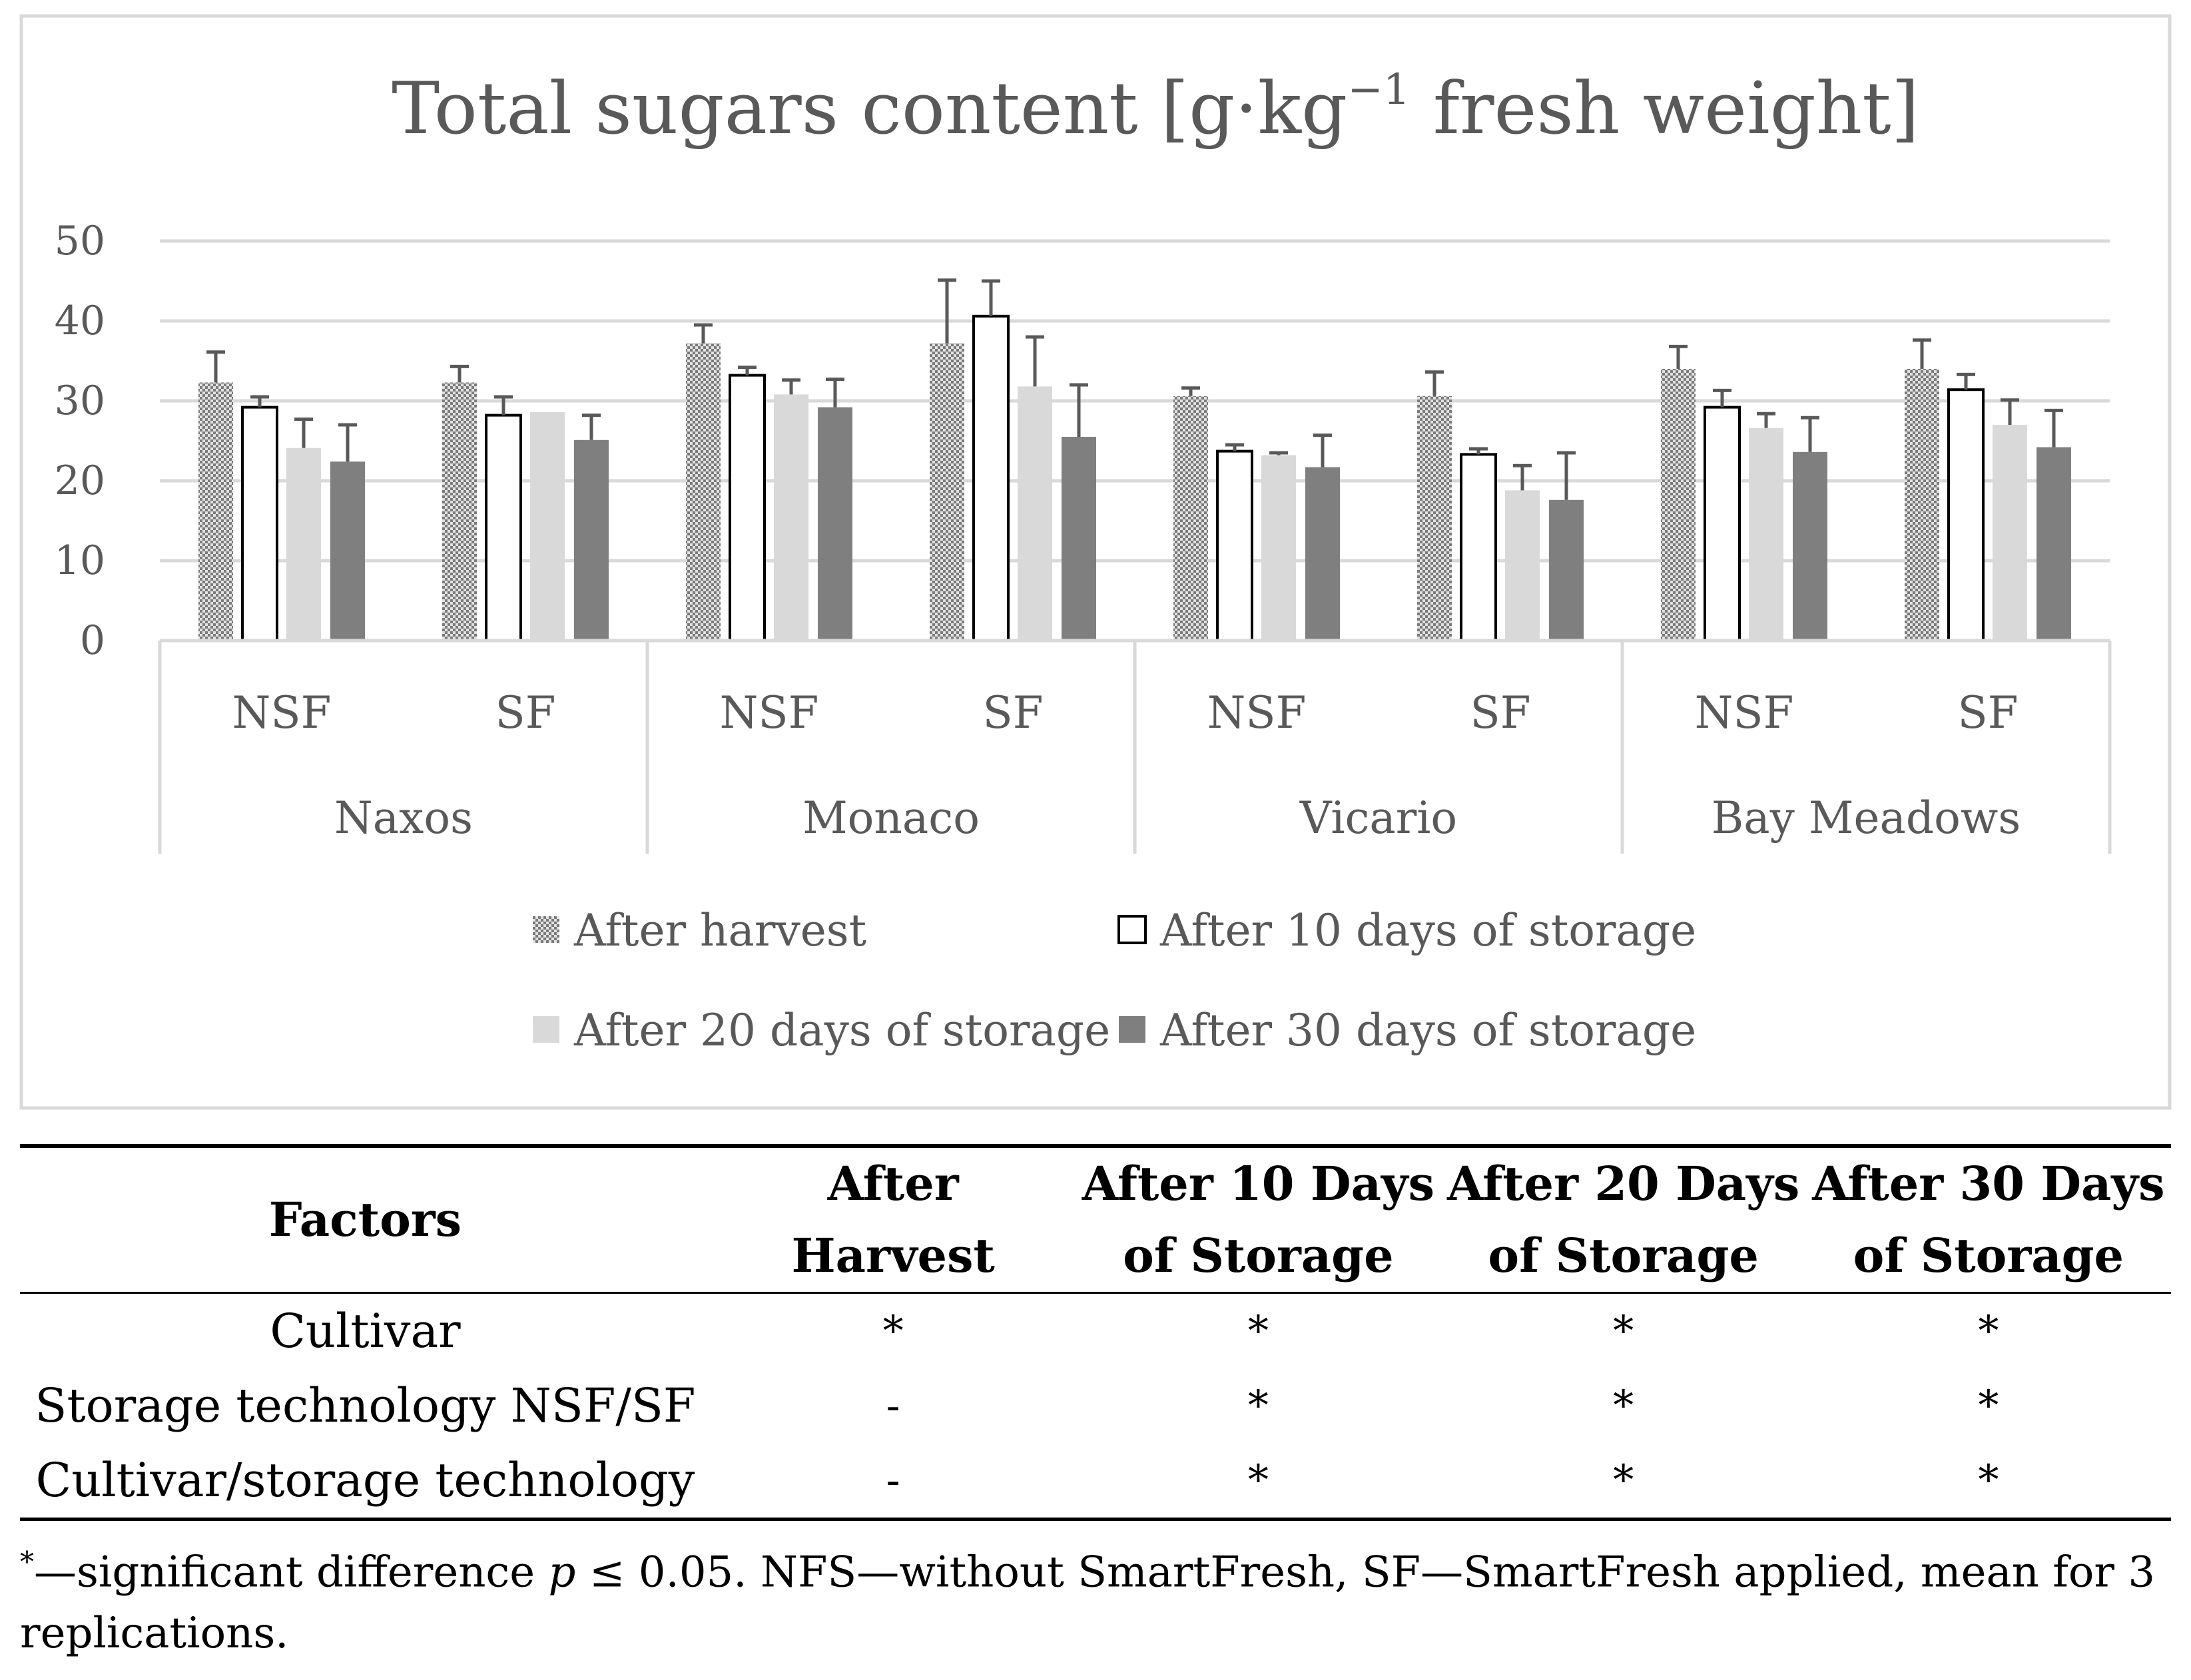 This screenshot has height=1680, width=2191. I want to click on bar-vicario-nsf-after-harvest, so click(1190, 518).